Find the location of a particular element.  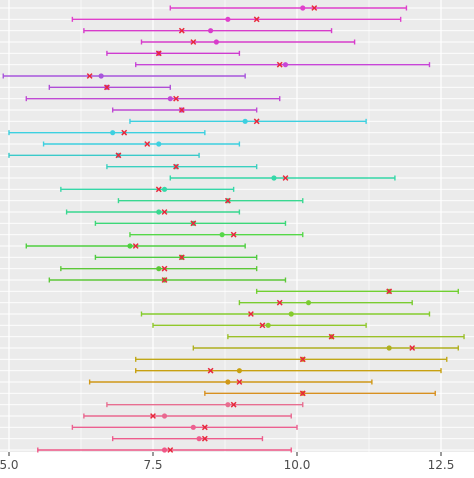

x-axis: 5.0 7.5 10.0 12.5 is located at coordinates (227, 462).